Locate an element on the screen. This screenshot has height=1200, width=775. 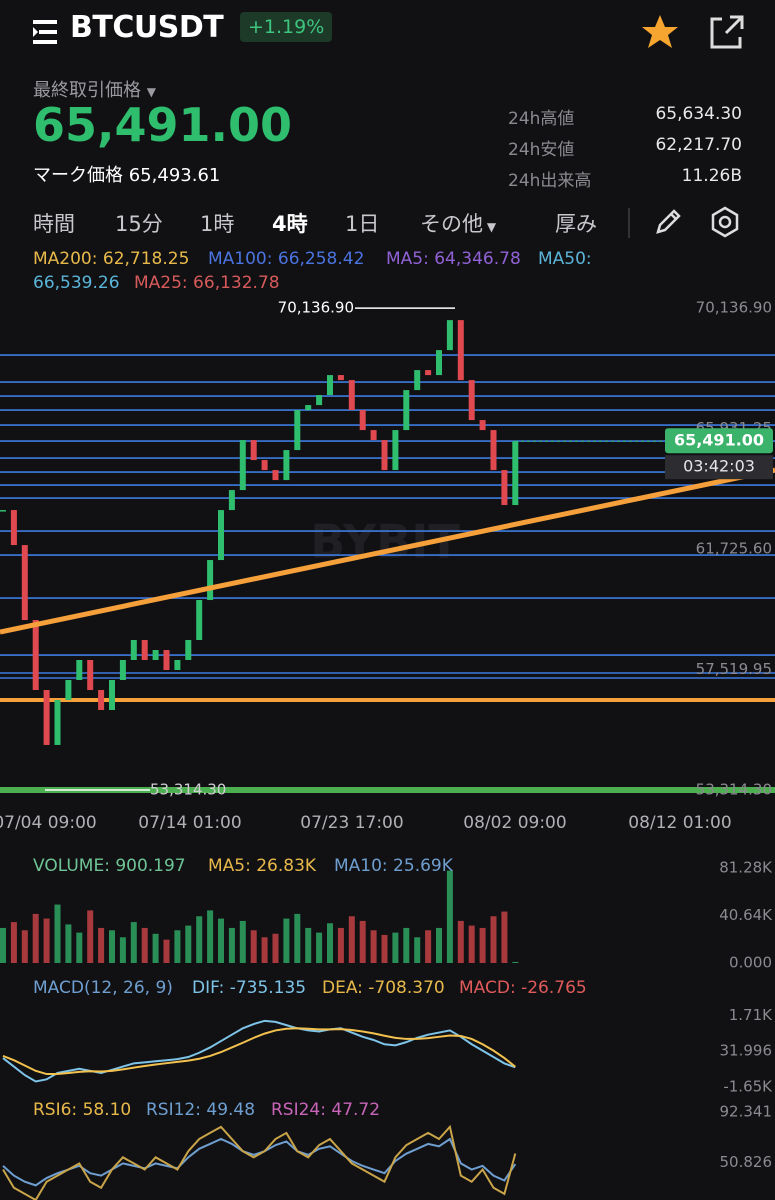
y-tick-label: 50.826 is located at coordinates (746, 1162).